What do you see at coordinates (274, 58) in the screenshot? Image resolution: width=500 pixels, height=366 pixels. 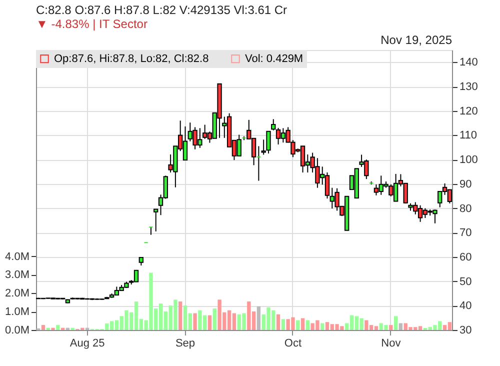 I see `legend-label: Vol: 0.429M` at bounding box center [274, 58].